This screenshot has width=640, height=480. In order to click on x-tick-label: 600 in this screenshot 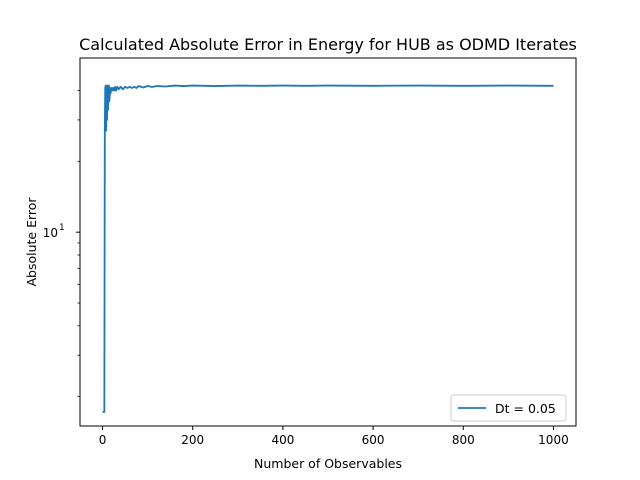, I will do `click(373, 440)`.